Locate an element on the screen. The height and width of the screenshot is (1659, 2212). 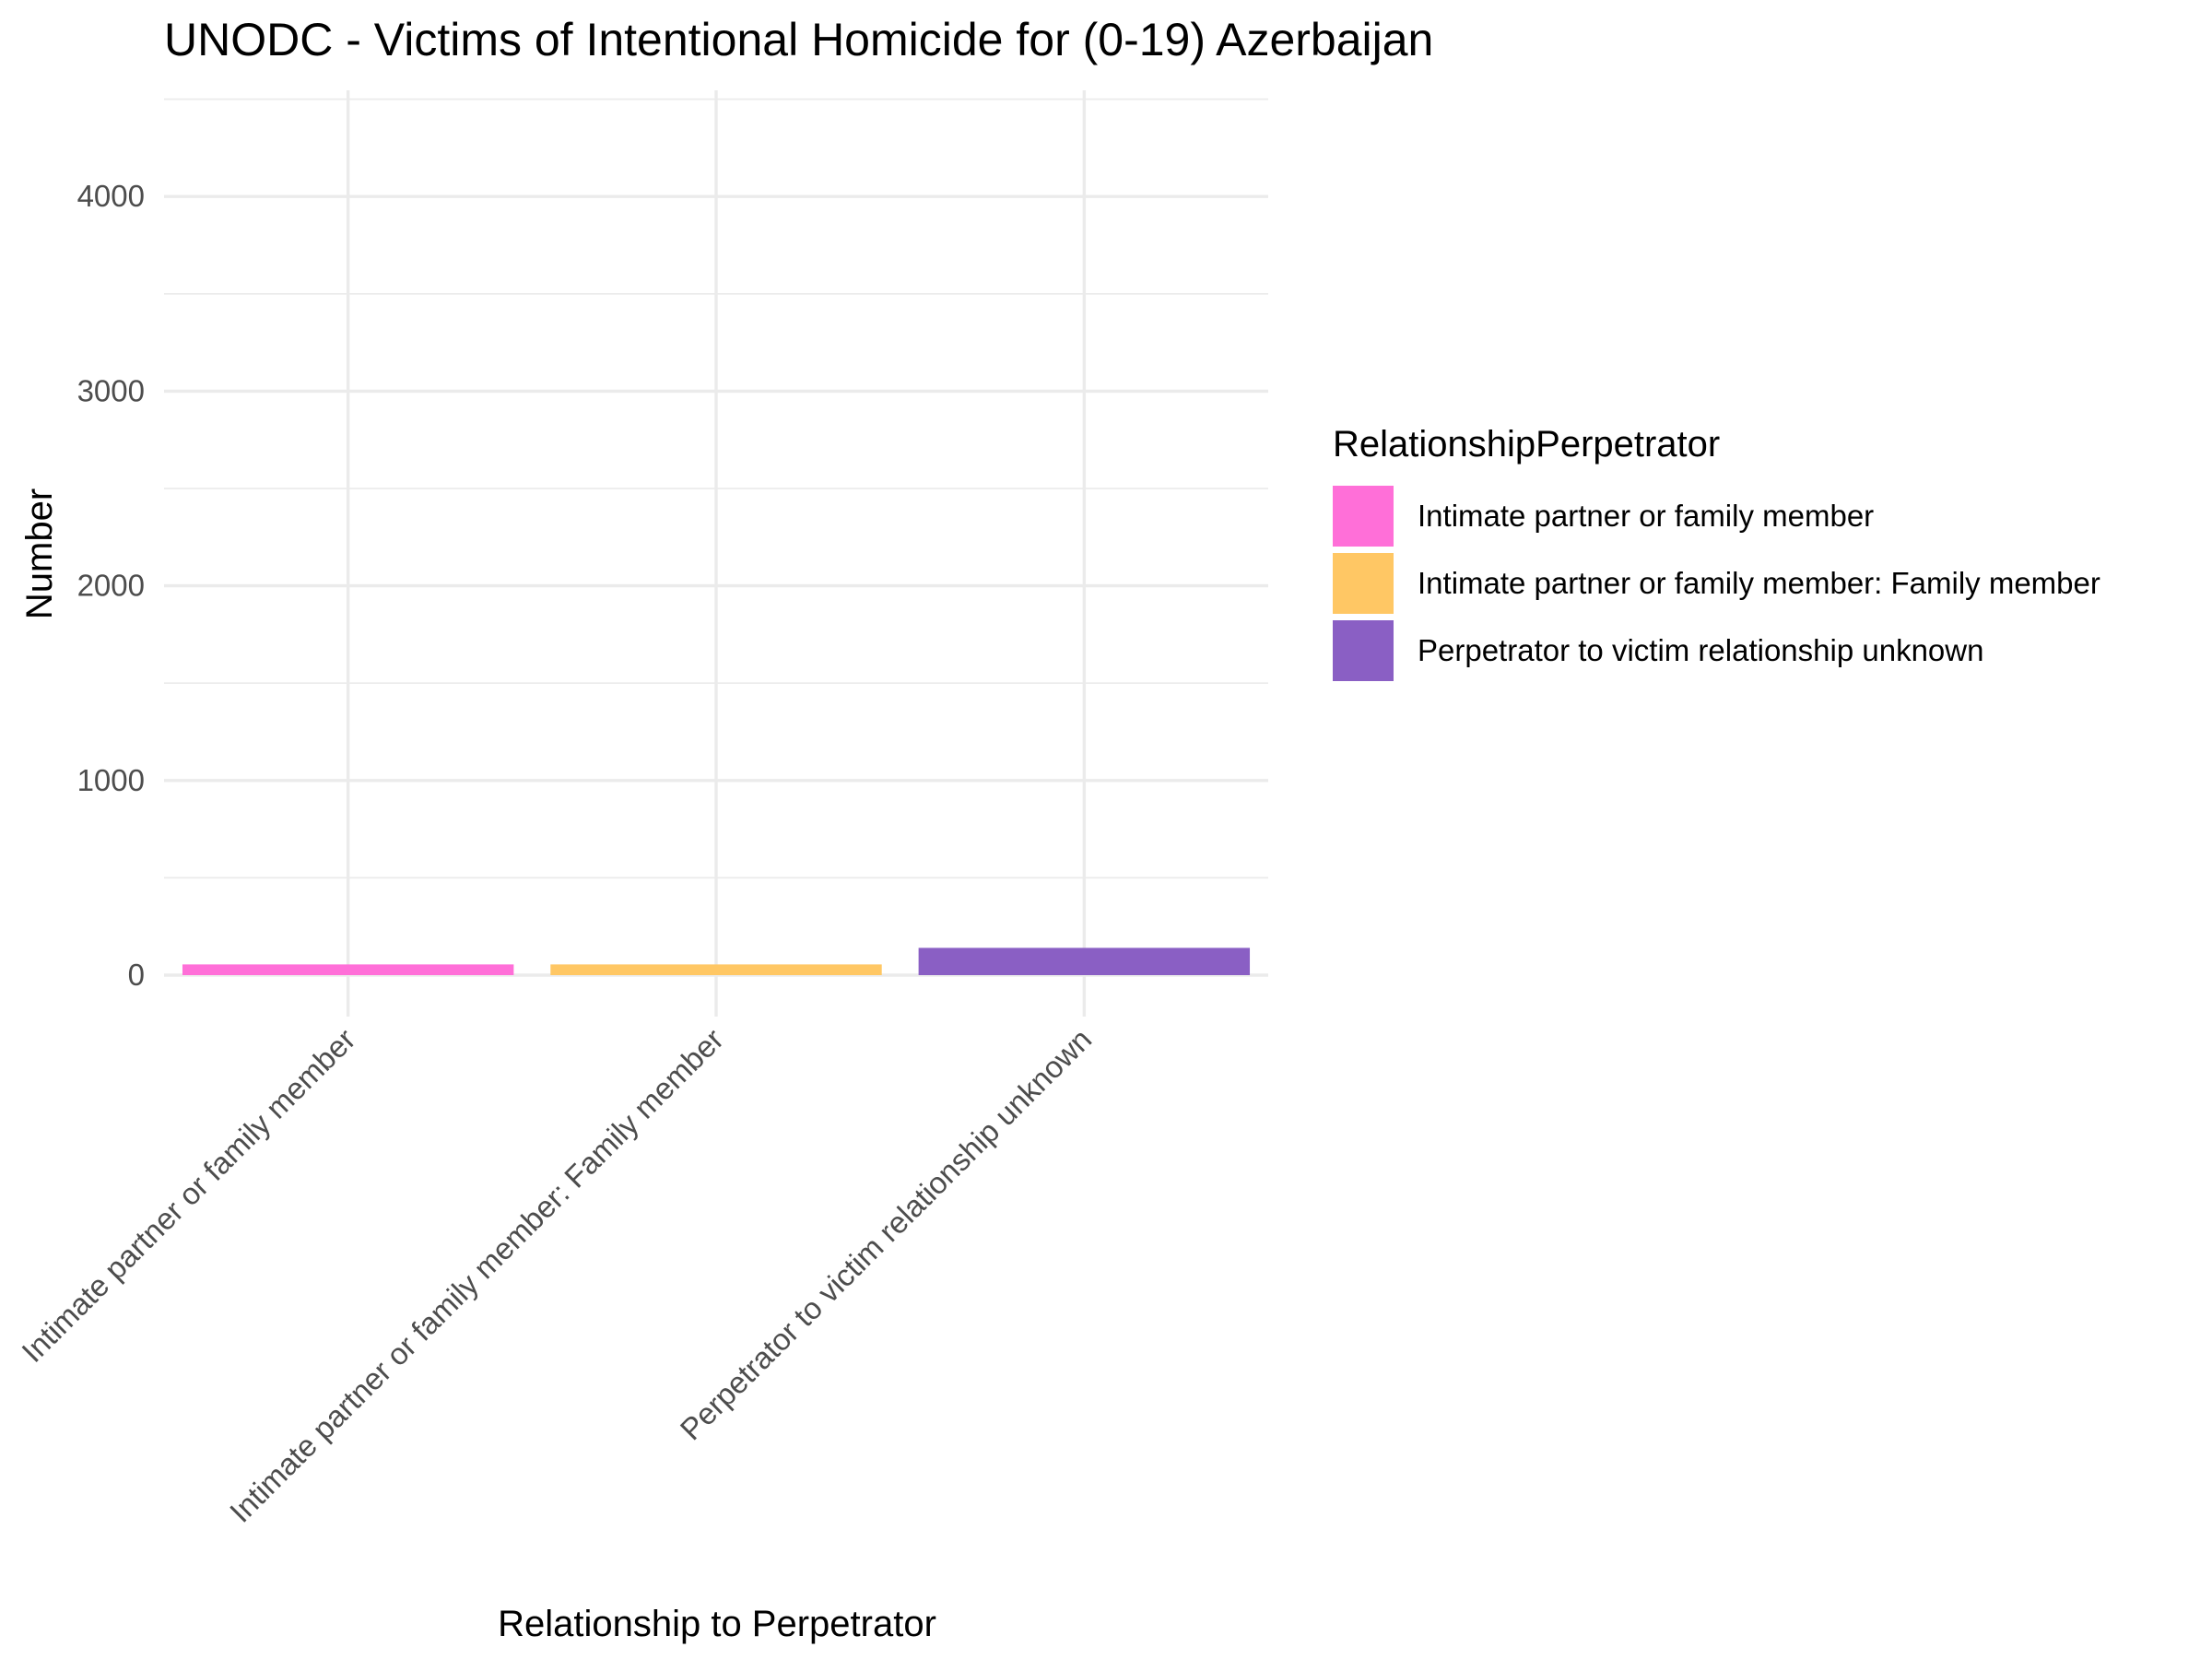
y-tick-labels: 0 1000 2000 3000 4000 is located at coordinates (111, 585).